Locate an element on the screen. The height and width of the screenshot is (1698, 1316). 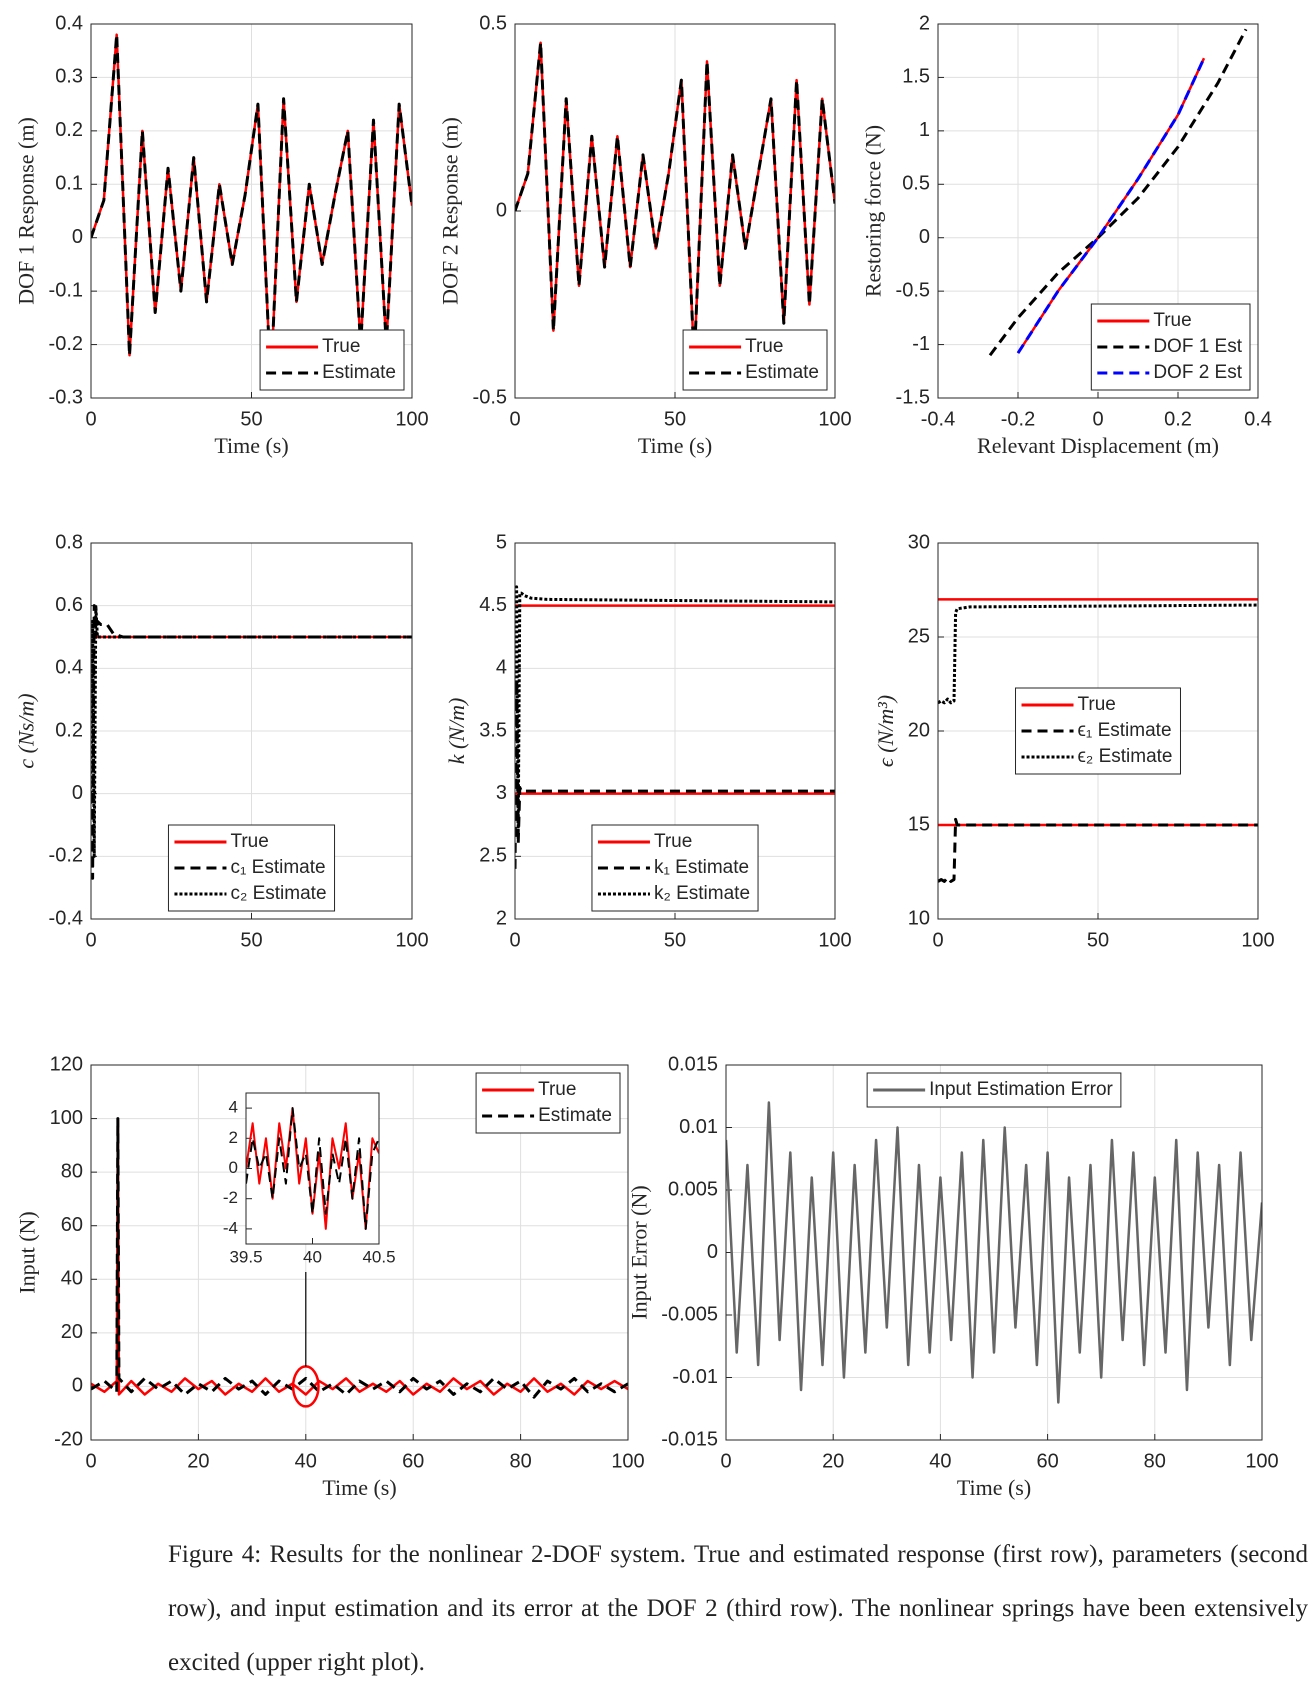
y-tick-label: 40 is located at coordinates (72, 1279).